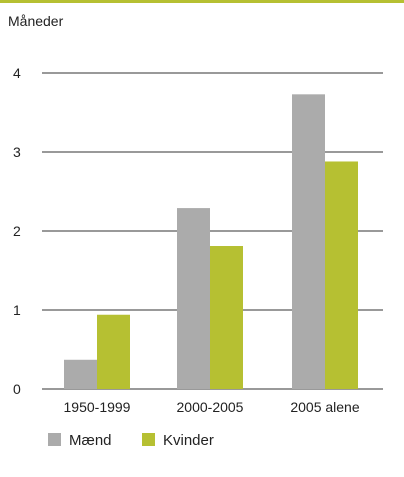 The width and height of the screenshot is (404, 477). What do you see at coordinates (17, 389) in the screenshot?
I see `y-tick-label-0: 0` at bounding box center [17, 389].